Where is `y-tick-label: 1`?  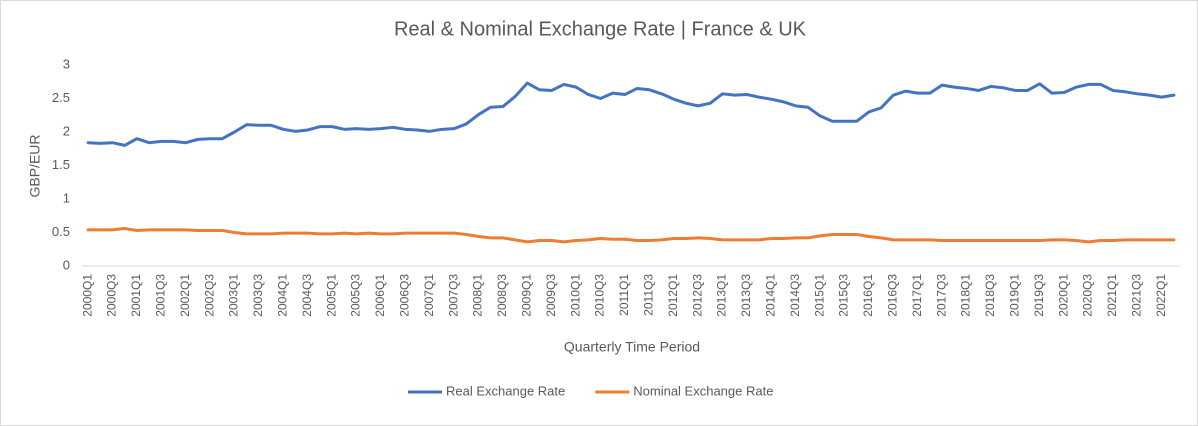 y-tick-label: 1 is located at coordinates (66, 197).